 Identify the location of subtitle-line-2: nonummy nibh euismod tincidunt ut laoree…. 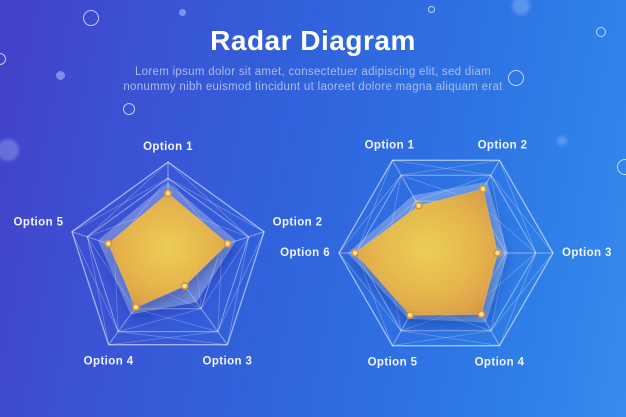
(313, 87).